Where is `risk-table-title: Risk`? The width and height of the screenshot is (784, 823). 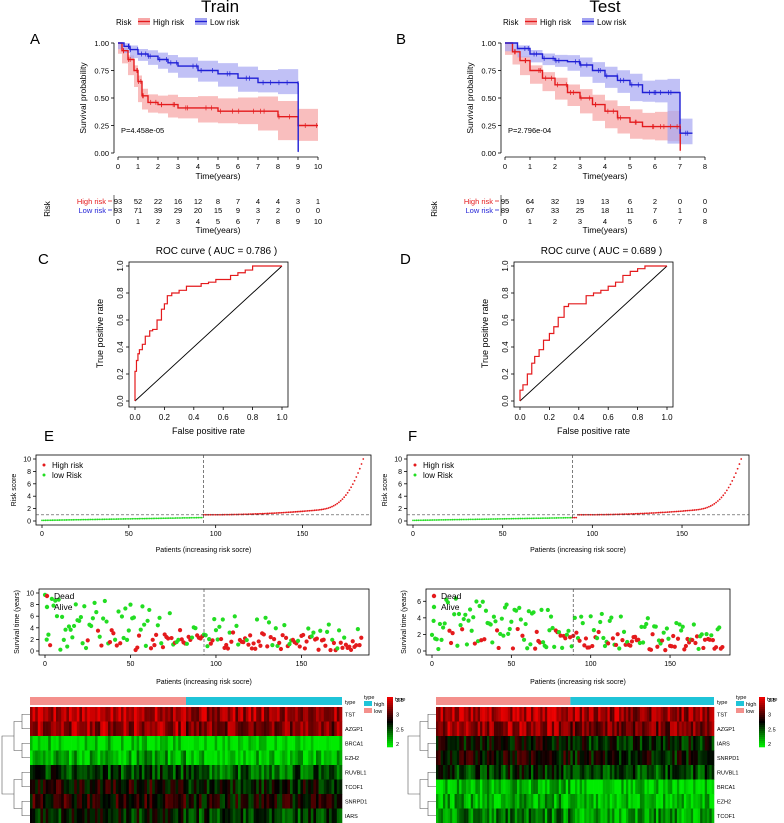 risk-table-title: Risk is located at coordinates (47, 208).